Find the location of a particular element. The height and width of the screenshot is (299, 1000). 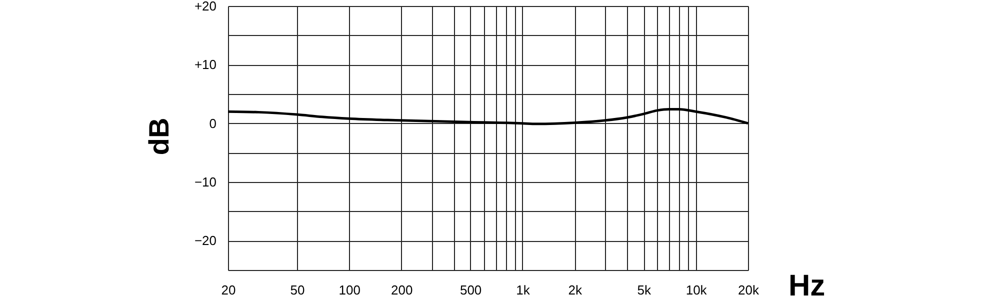

y-tick-label: +20 is located at coordinates (205, 7).